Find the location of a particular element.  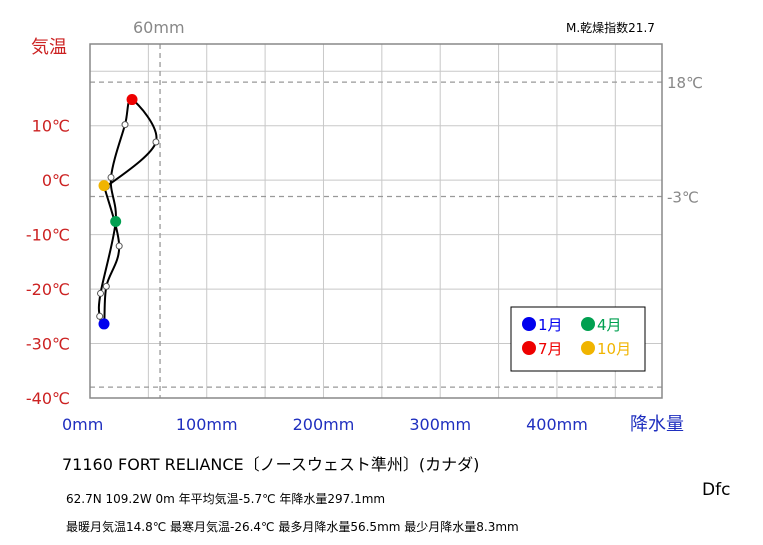

station-coords: 62.7N 109.2W 0m 年平均気温-5.7℃ 年降水量297.1mm is located at coordinates (226, 499).